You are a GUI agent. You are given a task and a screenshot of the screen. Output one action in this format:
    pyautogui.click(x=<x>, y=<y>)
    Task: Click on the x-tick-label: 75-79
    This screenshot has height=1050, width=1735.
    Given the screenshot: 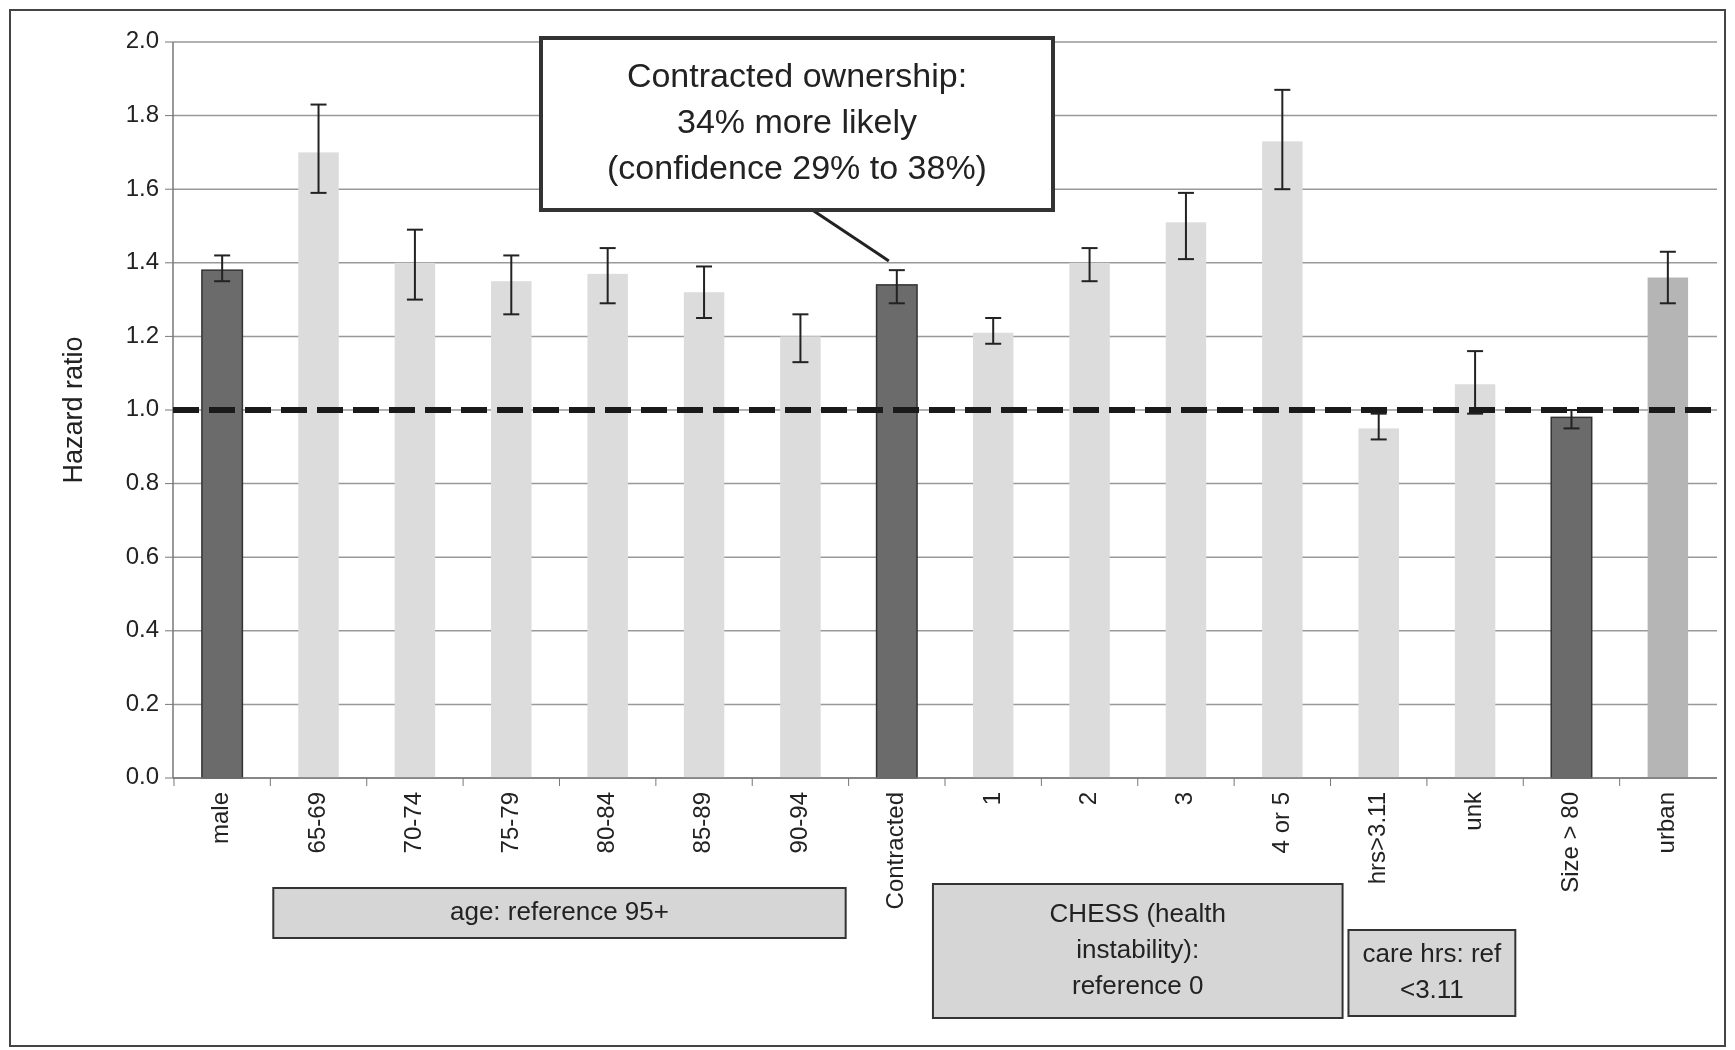 What is the action you would take?
    pyautogui.click(x=509, y=823)
    